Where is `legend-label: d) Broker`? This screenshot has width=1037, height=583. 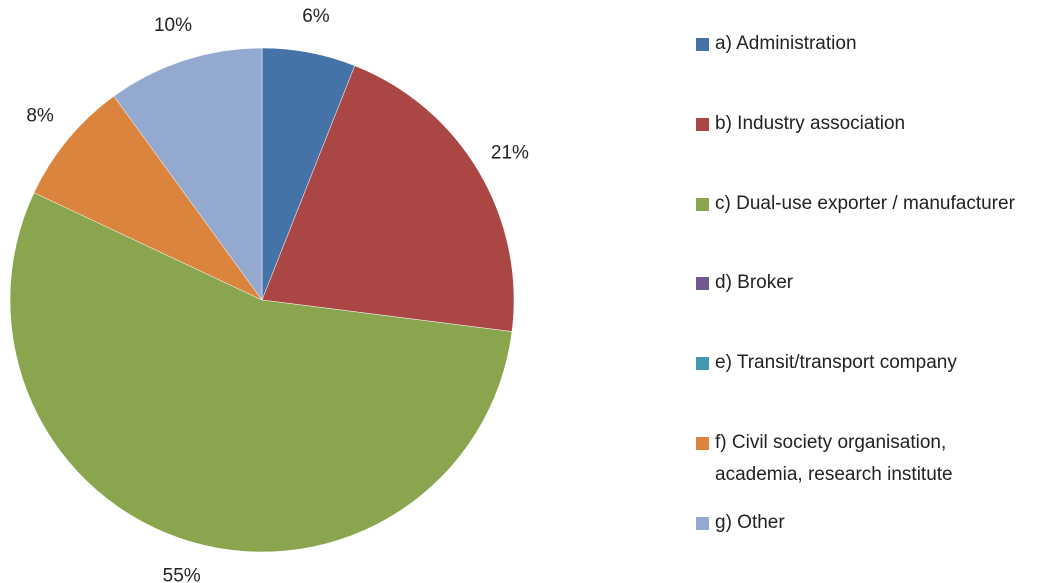
legend-label: d) Broker is located at coordinates (754, 283).